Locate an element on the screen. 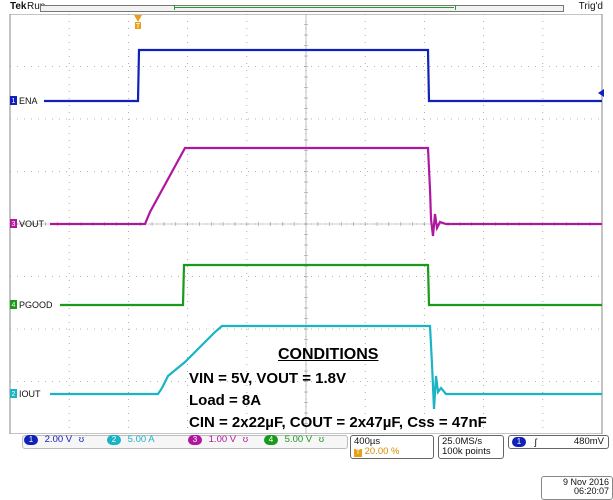 The width and height of the screenshot is (613, 500). ena-waveform is located at coordinates (323, 75).